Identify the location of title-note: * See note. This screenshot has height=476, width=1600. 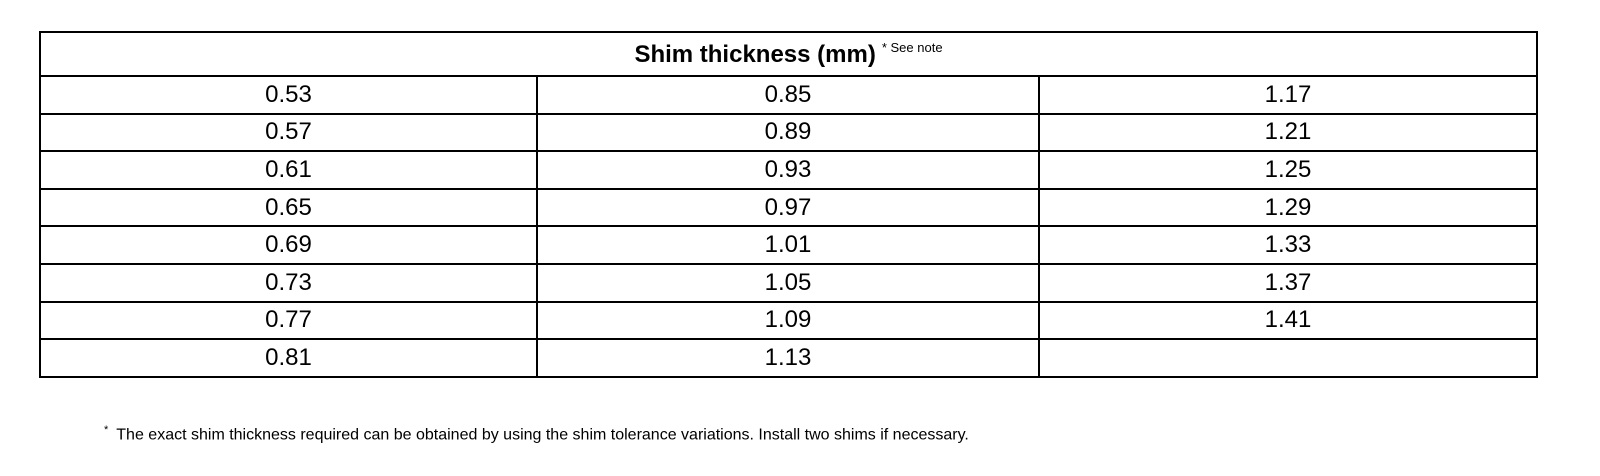
(912, 47).